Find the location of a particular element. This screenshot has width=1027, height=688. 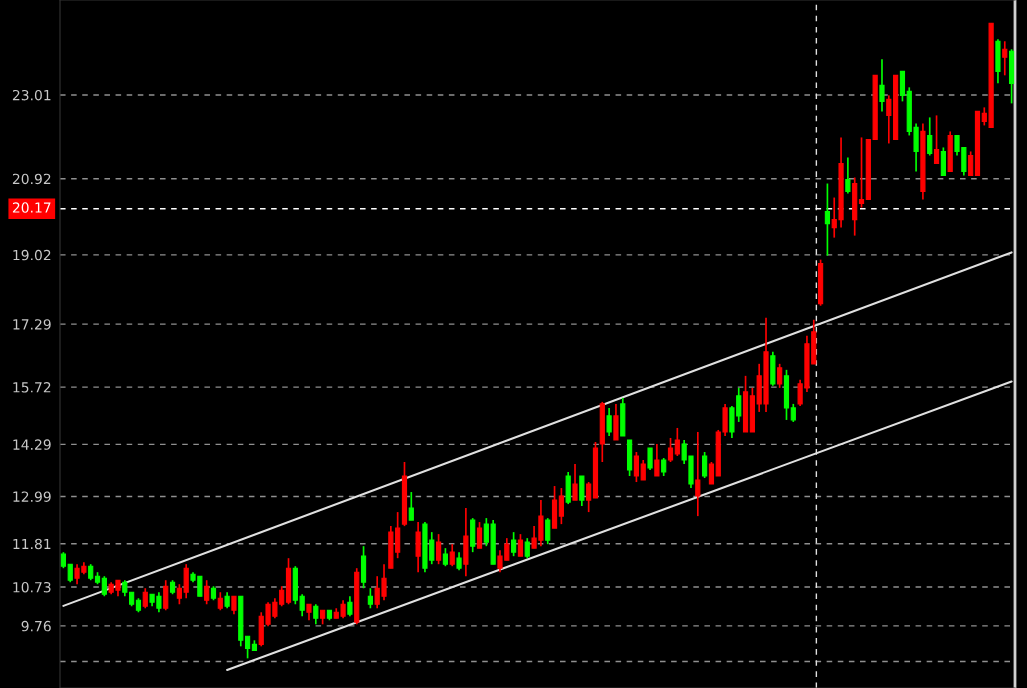

y-tick-label: 17.29 is located at coordinates (32, 324).